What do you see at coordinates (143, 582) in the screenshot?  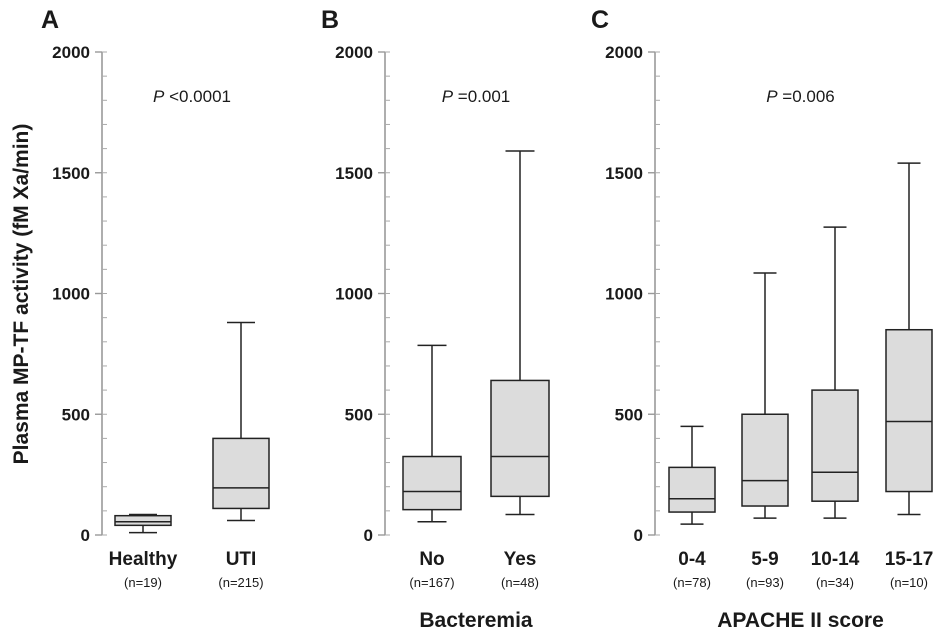 I see `sample-size-label: (n=19)` at bounding box center [143, 582].